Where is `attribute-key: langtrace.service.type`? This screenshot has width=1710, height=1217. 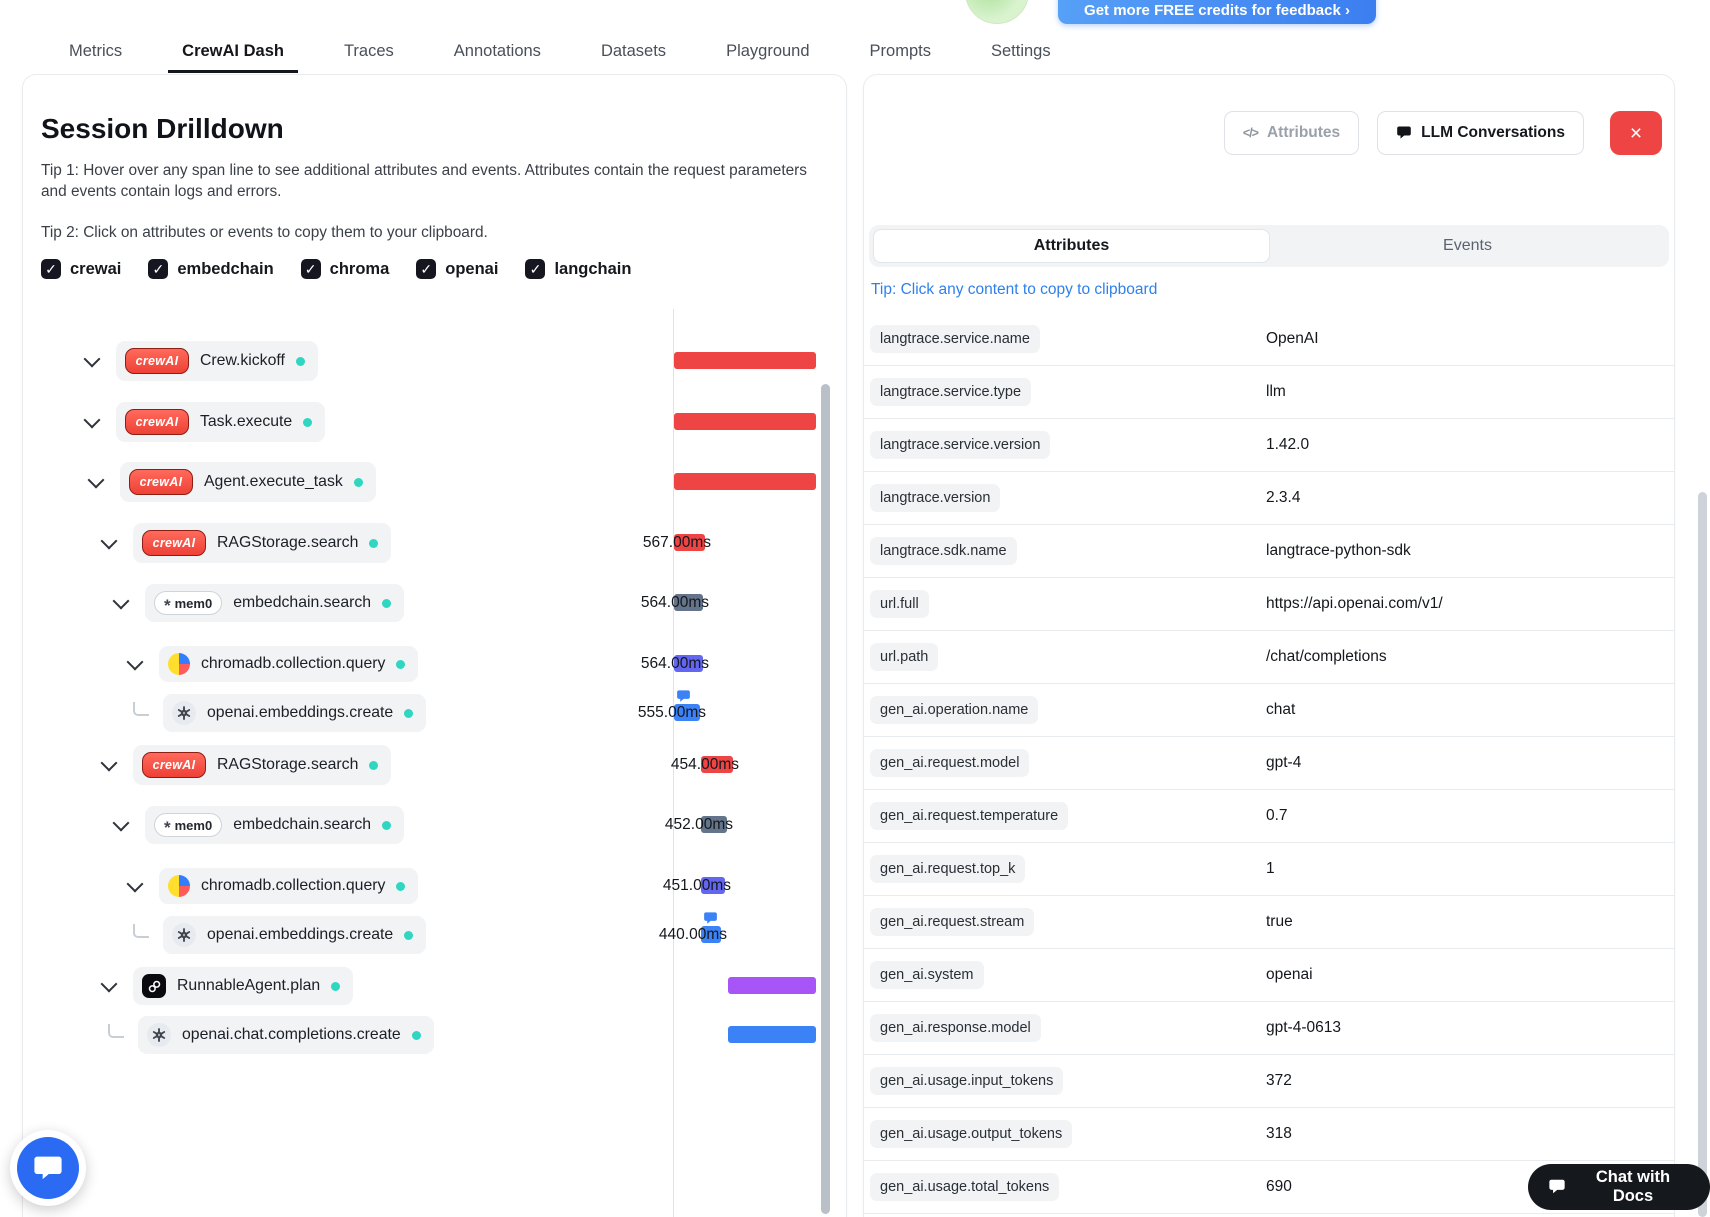 attribute-key: langtrace.service.type is located at coordinates (951, 392).